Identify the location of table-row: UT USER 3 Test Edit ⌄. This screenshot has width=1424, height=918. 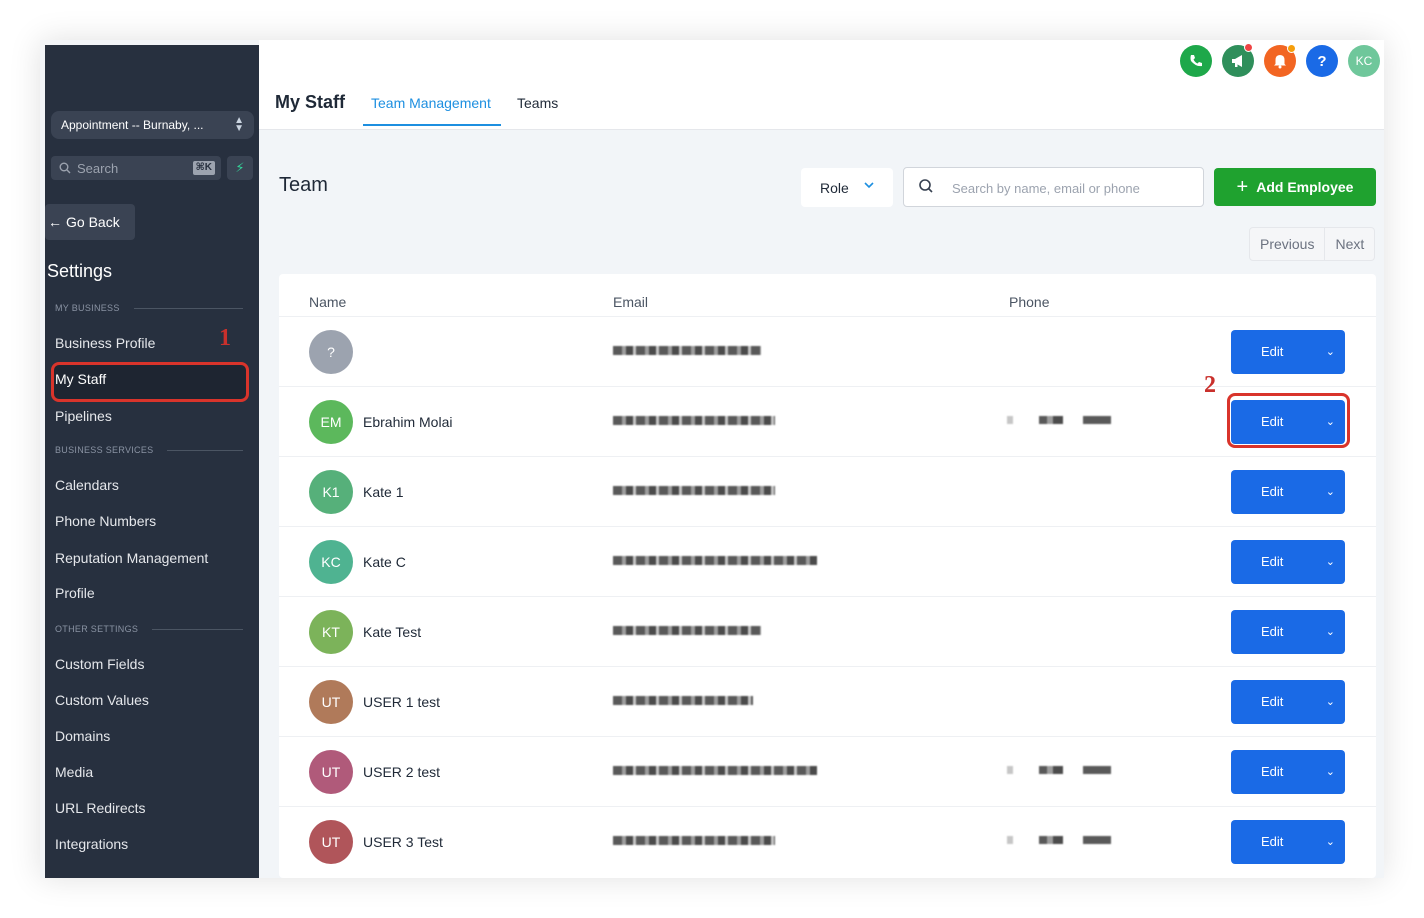
(827, 841).